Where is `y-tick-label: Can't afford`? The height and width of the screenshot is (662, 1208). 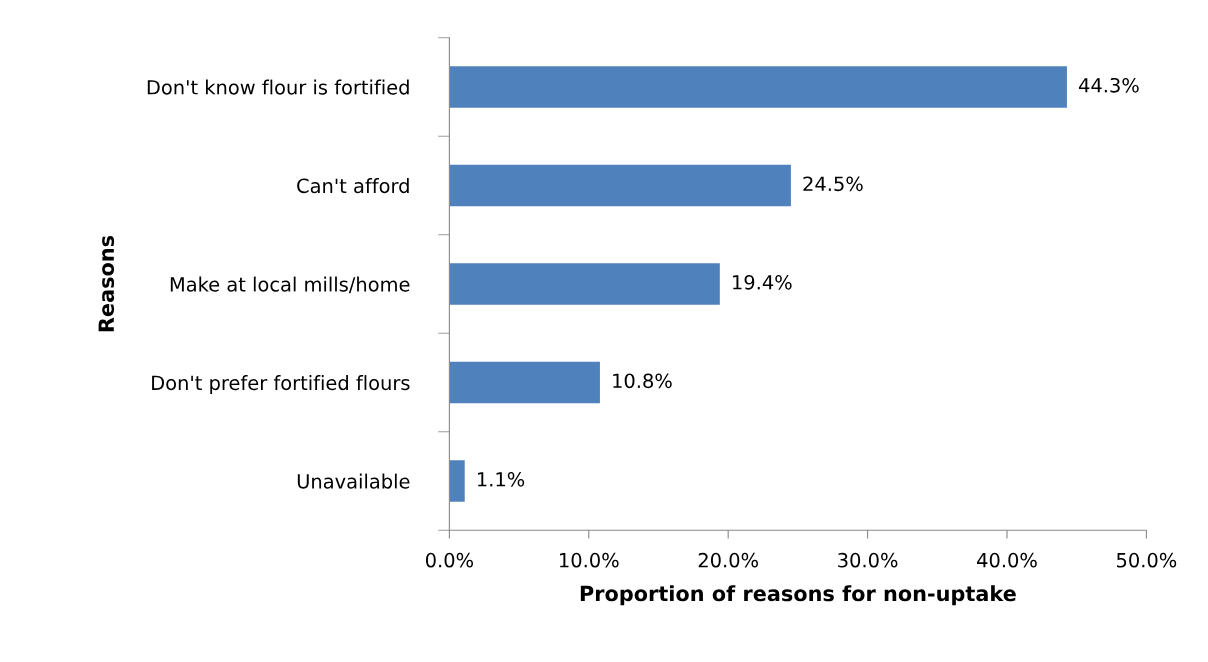
y-tick-label: Can't afford is located at coordinates (353, 186).